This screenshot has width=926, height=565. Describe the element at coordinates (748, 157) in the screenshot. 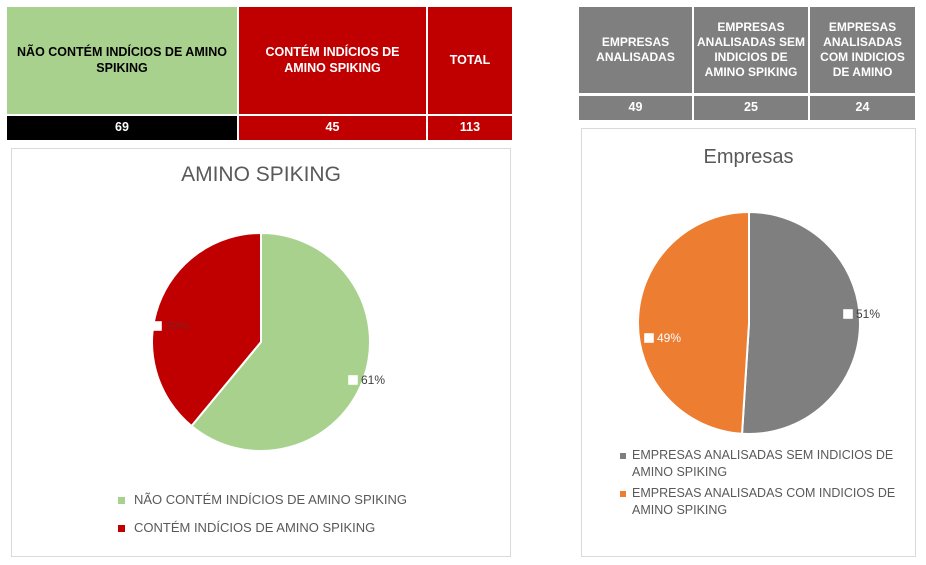

I see `chart-title: Empresas` at that location.